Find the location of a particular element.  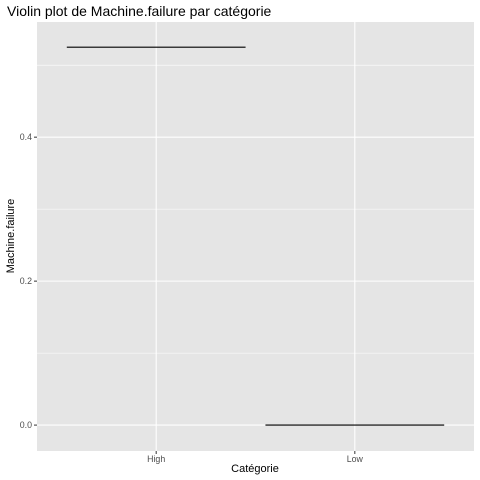

x-axis-title: Catégorie is located at coordinates (255, 469).